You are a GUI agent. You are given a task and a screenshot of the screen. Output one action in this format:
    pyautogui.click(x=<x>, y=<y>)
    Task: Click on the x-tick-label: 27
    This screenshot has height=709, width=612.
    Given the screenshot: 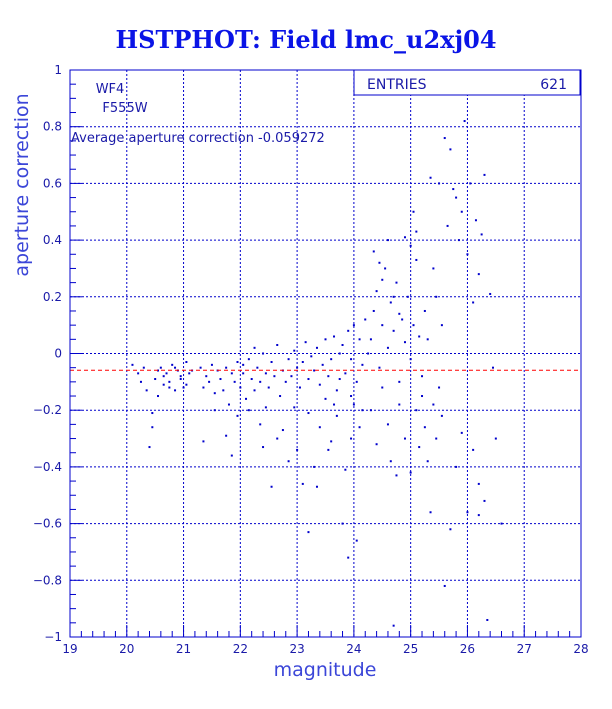 What is the action you would take?
    pyautogui.click(x=524, y=649)
    